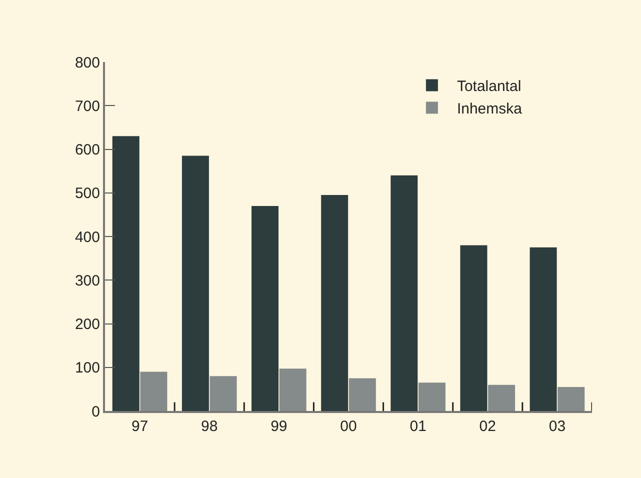 The height and width of the screenshot is (478, 641). What do you see at coordinates (87, 368) in the screenshot?
I see `y-tick-label: 100` at bounding box center [87, 368].